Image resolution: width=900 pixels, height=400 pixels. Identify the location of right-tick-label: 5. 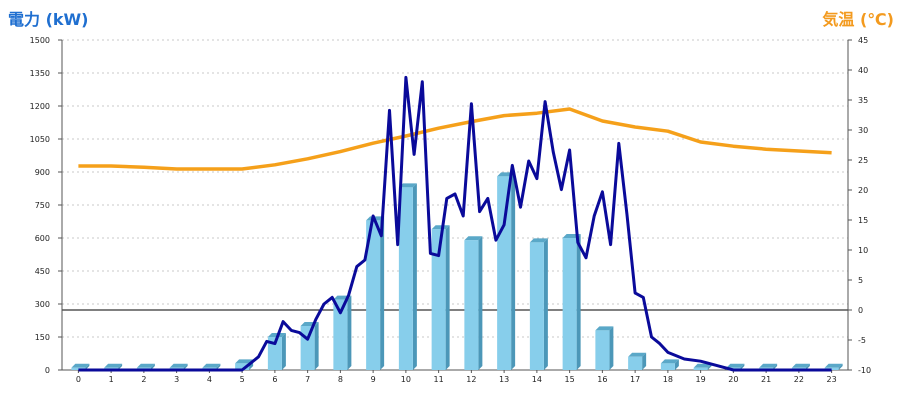
(860, 280).